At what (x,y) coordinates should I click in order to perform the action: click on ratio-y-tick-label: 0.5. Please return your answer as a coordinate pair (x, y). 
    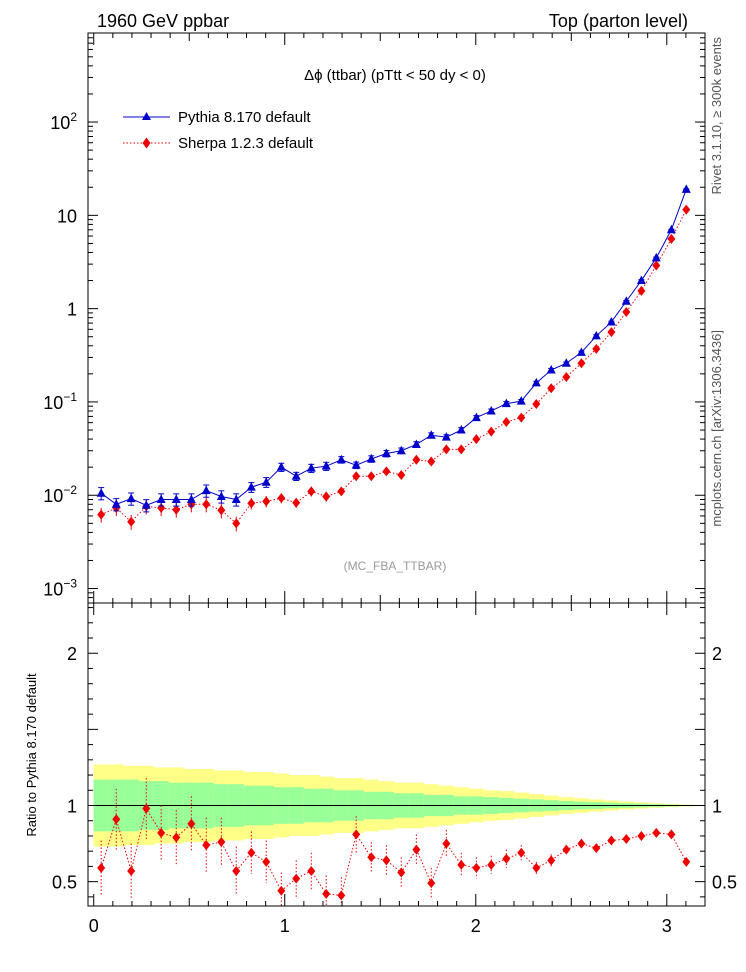
    Looking at the image, I should click on (64, 883).